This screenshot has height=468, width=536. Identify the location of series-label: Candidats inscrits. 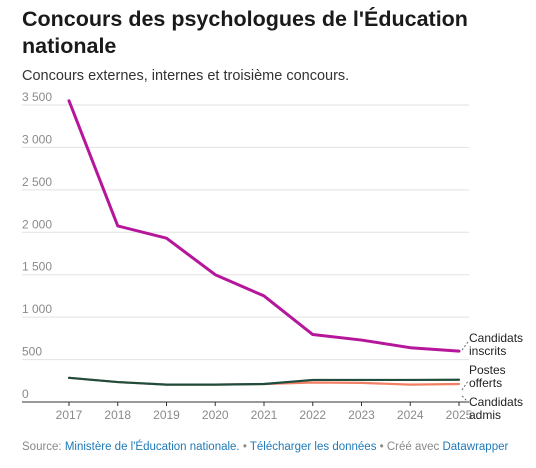
(496, 344).